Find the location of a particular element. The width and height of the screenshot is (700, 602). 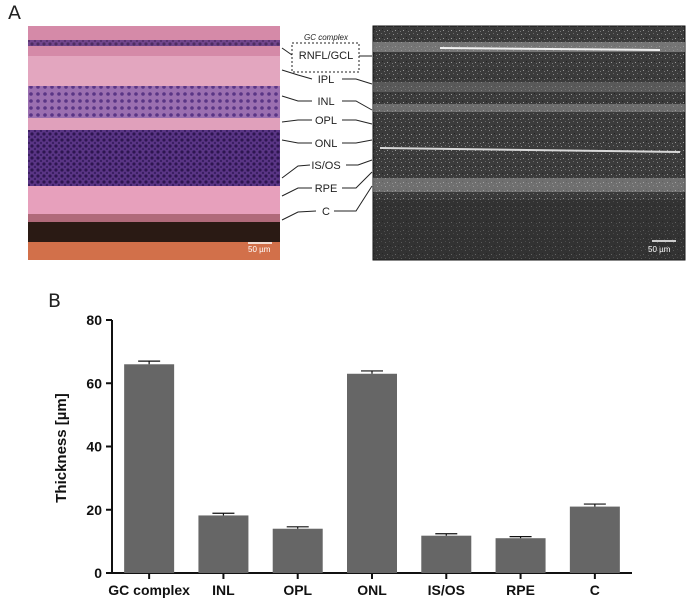

layer-label-c: C is located at coordinates (326, 212).